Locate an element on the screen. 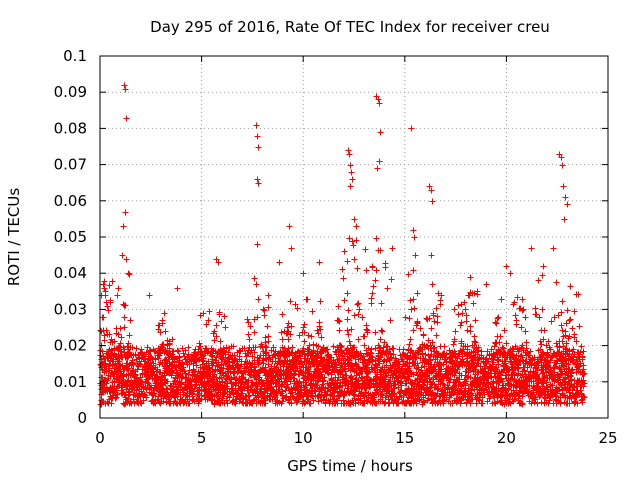  y-tick-label: 0.09 is located at coordinates (70, 92).